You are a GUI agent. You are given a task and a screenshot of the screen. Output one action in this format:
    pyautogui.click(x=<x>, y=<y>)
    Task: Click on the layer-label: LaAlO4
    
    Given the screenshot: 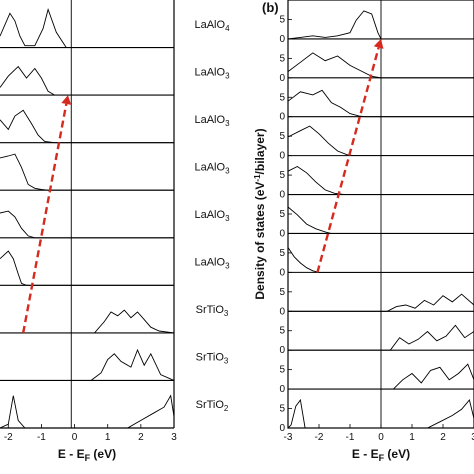 What is the action you would take?
    pyautogui.click(x=212, y=26)
    